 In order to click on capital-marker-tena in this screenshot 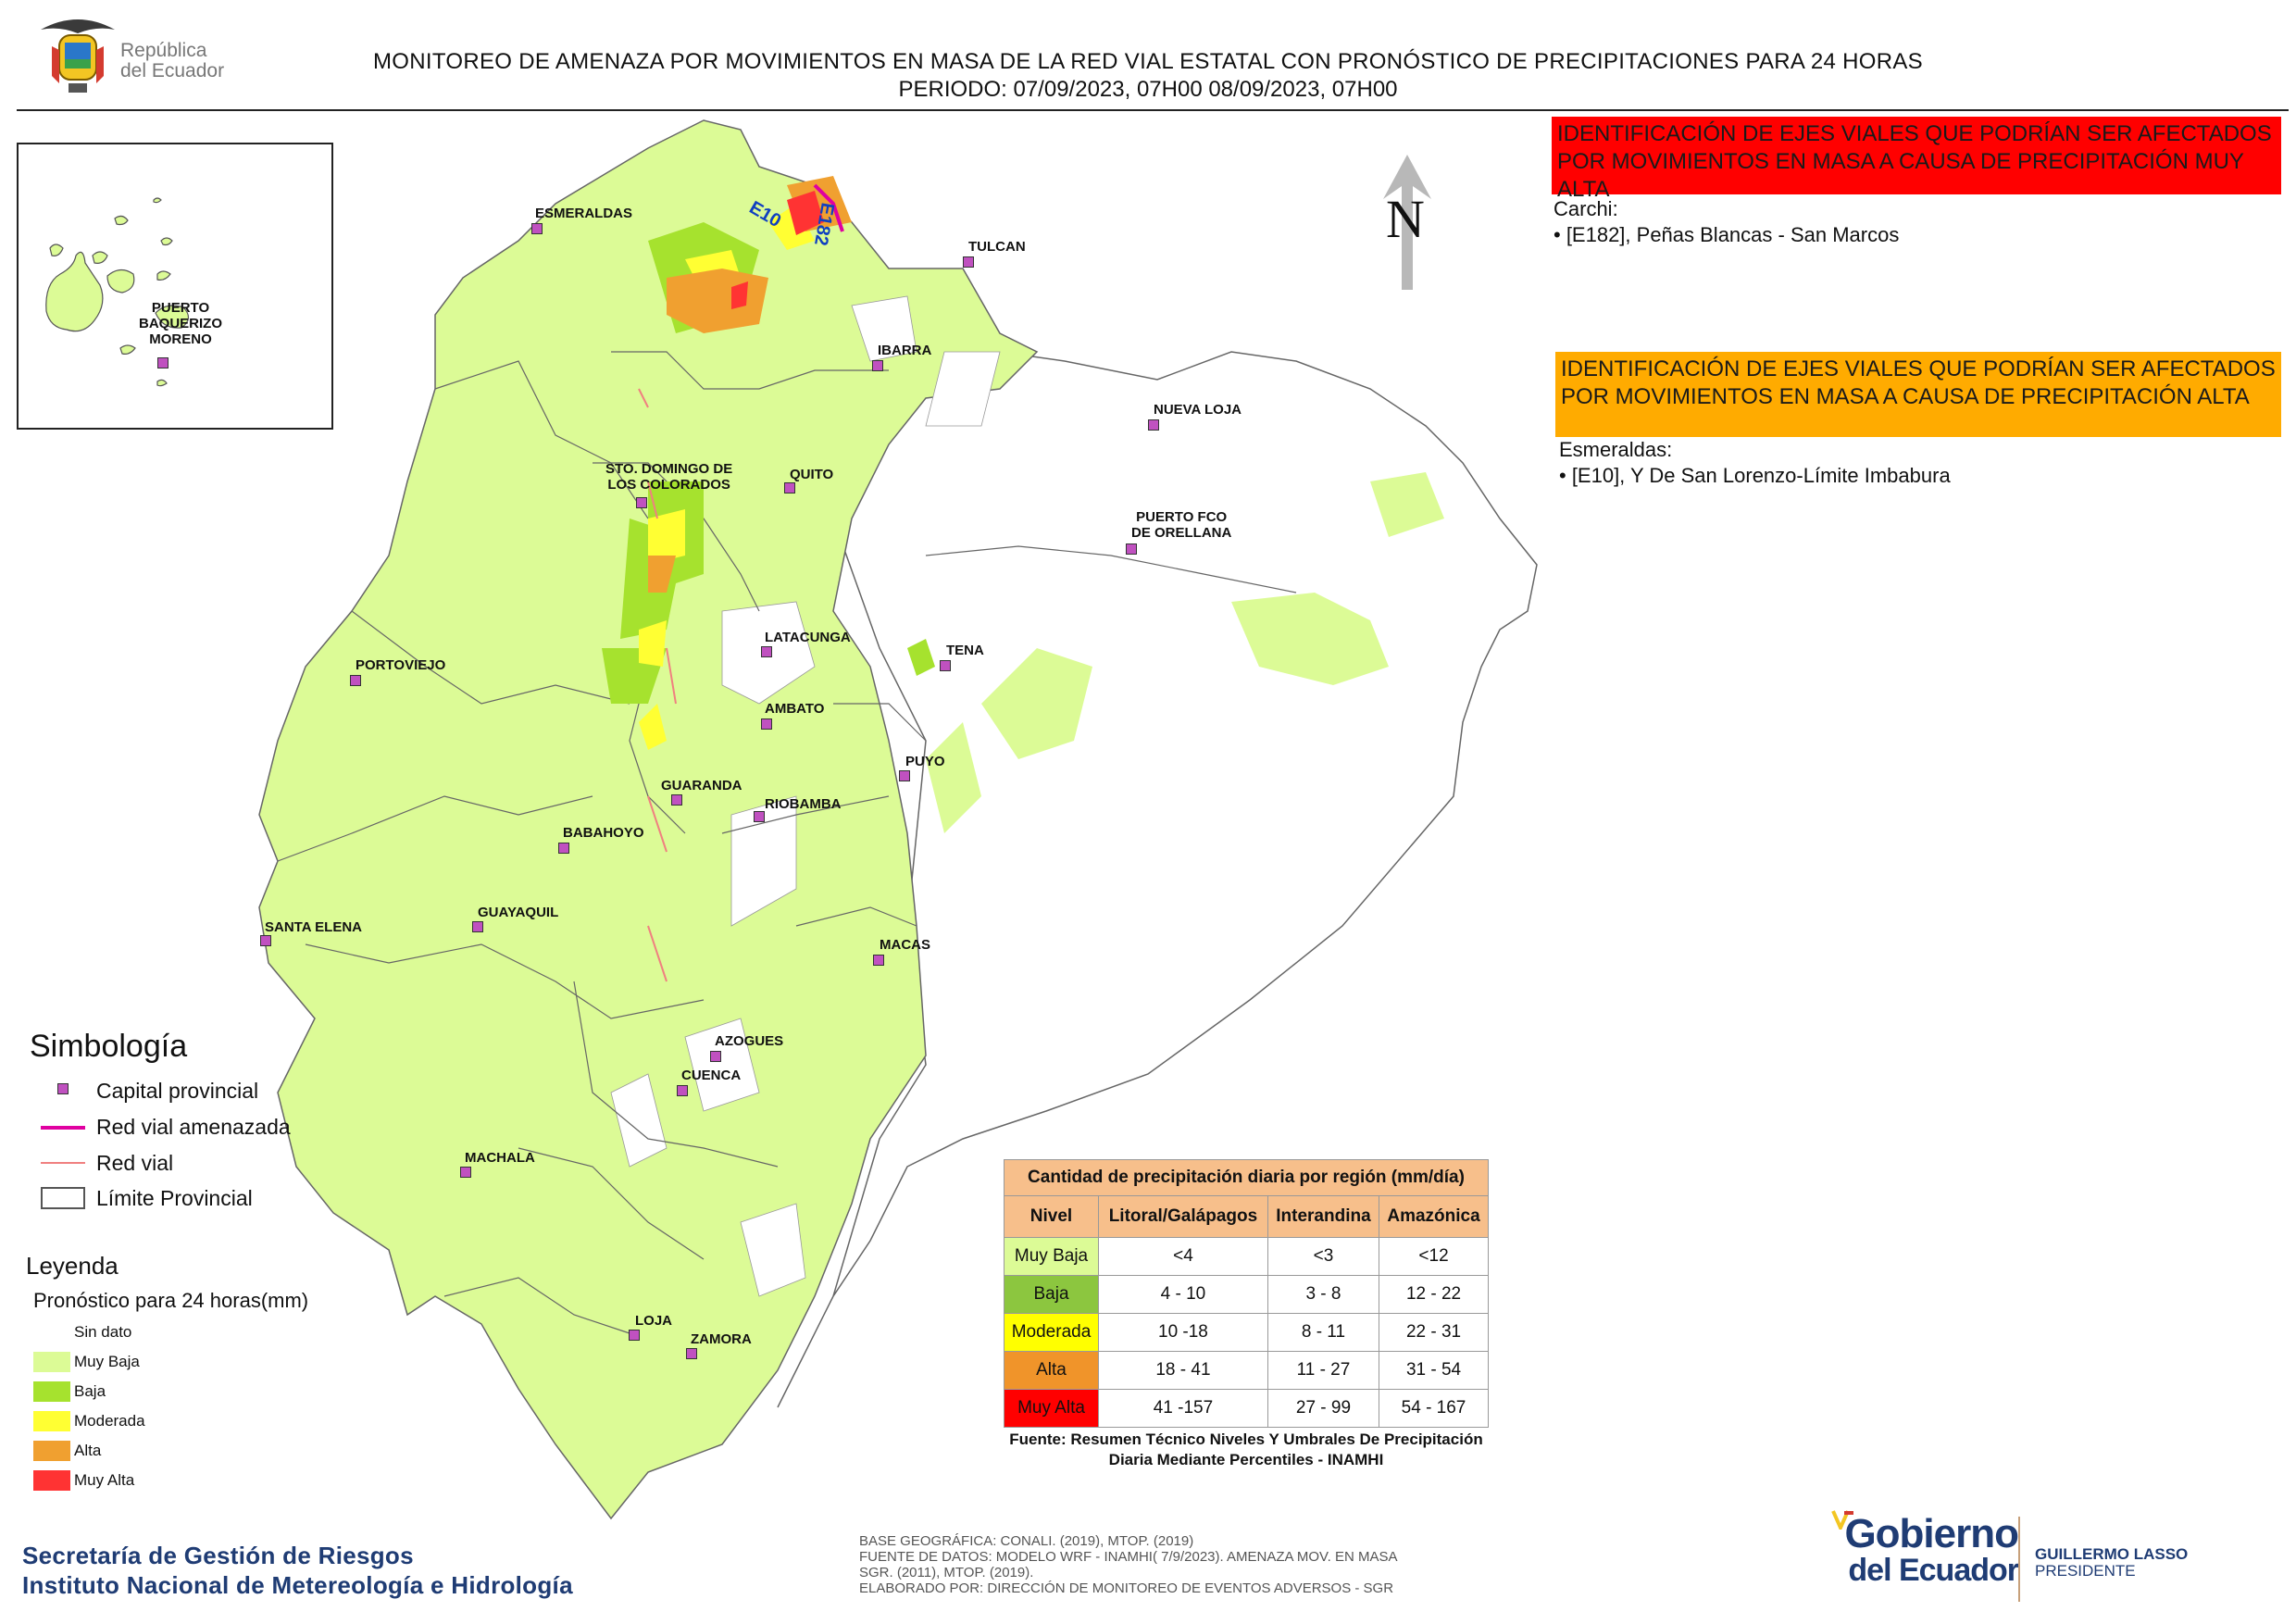, I will do `click(945, 665)`.